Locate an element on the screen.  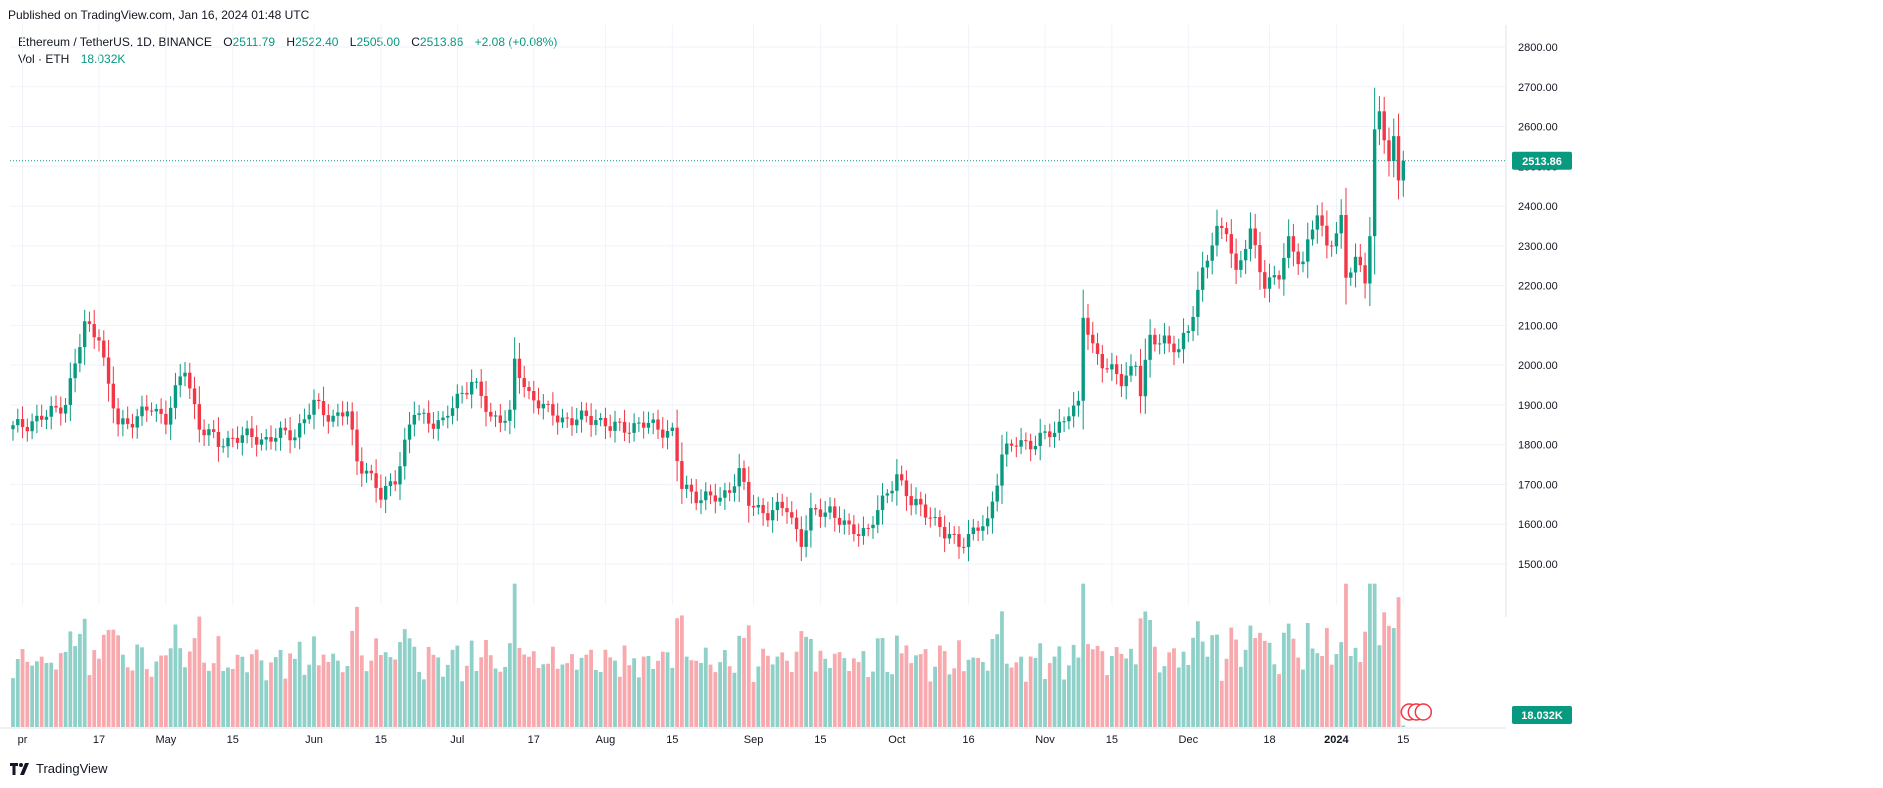
tradingview-brand: TradingView is located at coordinates (59, 768).